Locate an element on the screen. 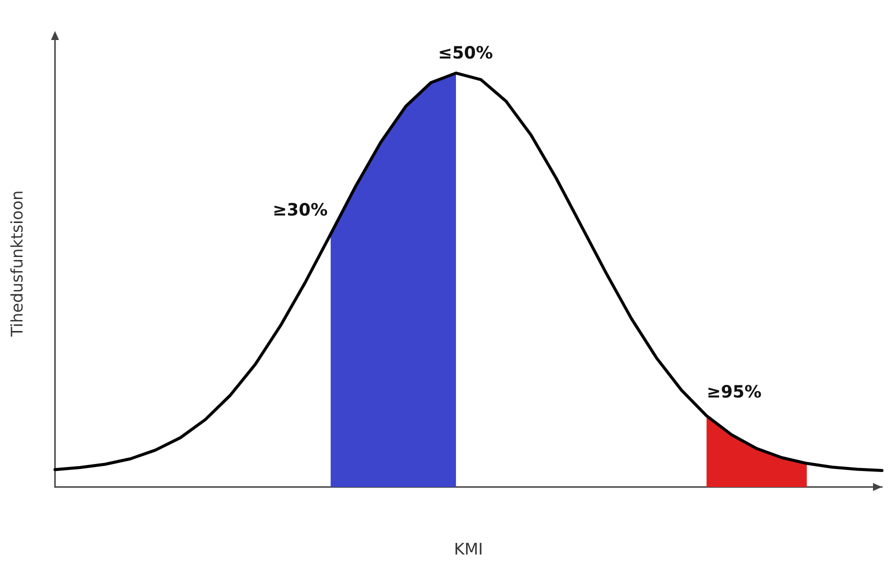 This screenshot has width=892, height=562. annotation: ≥30% is located at coordinates (300, 210).